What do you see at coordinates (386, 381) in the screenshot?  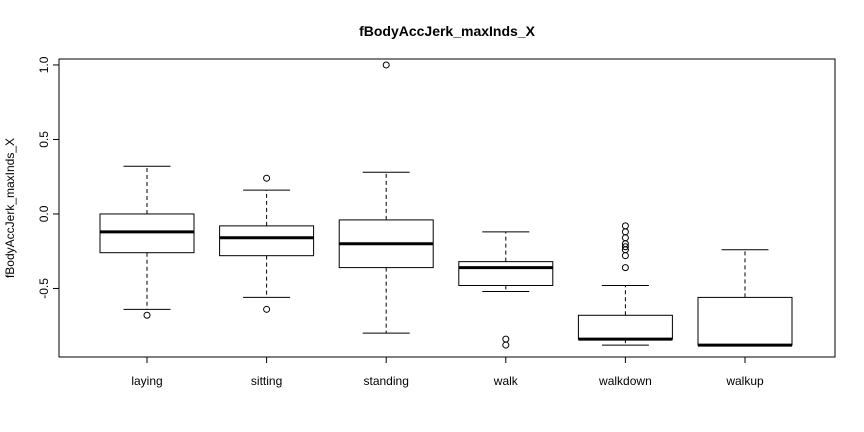 I see `x-tick-label: standing` at bounding box center [386, 381].